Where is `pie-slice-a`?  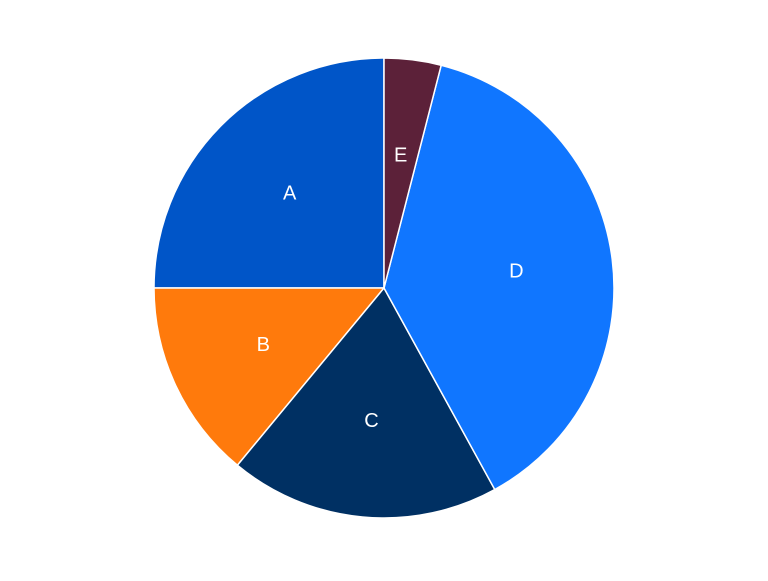 pie-slice-a is located at coordinates (269, 173).